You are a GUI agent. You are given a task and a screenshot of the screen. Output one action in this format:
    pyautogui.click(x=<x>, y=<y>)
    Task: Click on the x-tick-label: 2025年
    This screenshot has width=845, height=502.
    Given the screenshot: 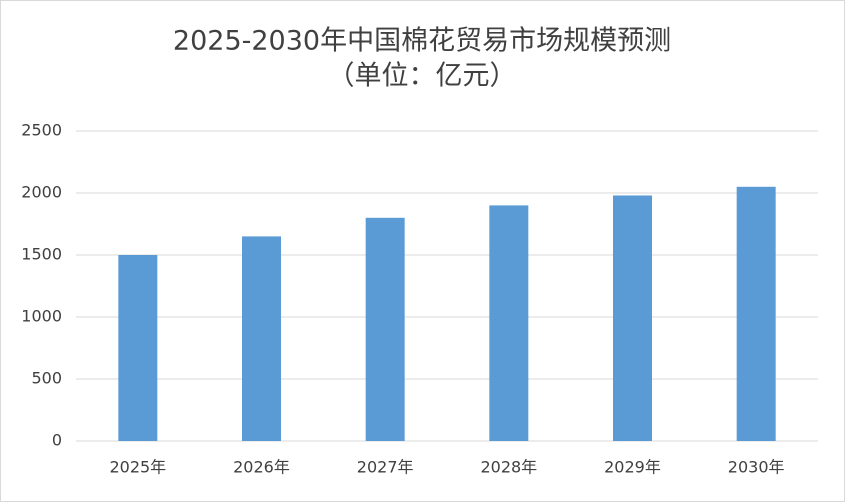 What is the action you would take?
    pyautogui.click(x=137, y=467)
    